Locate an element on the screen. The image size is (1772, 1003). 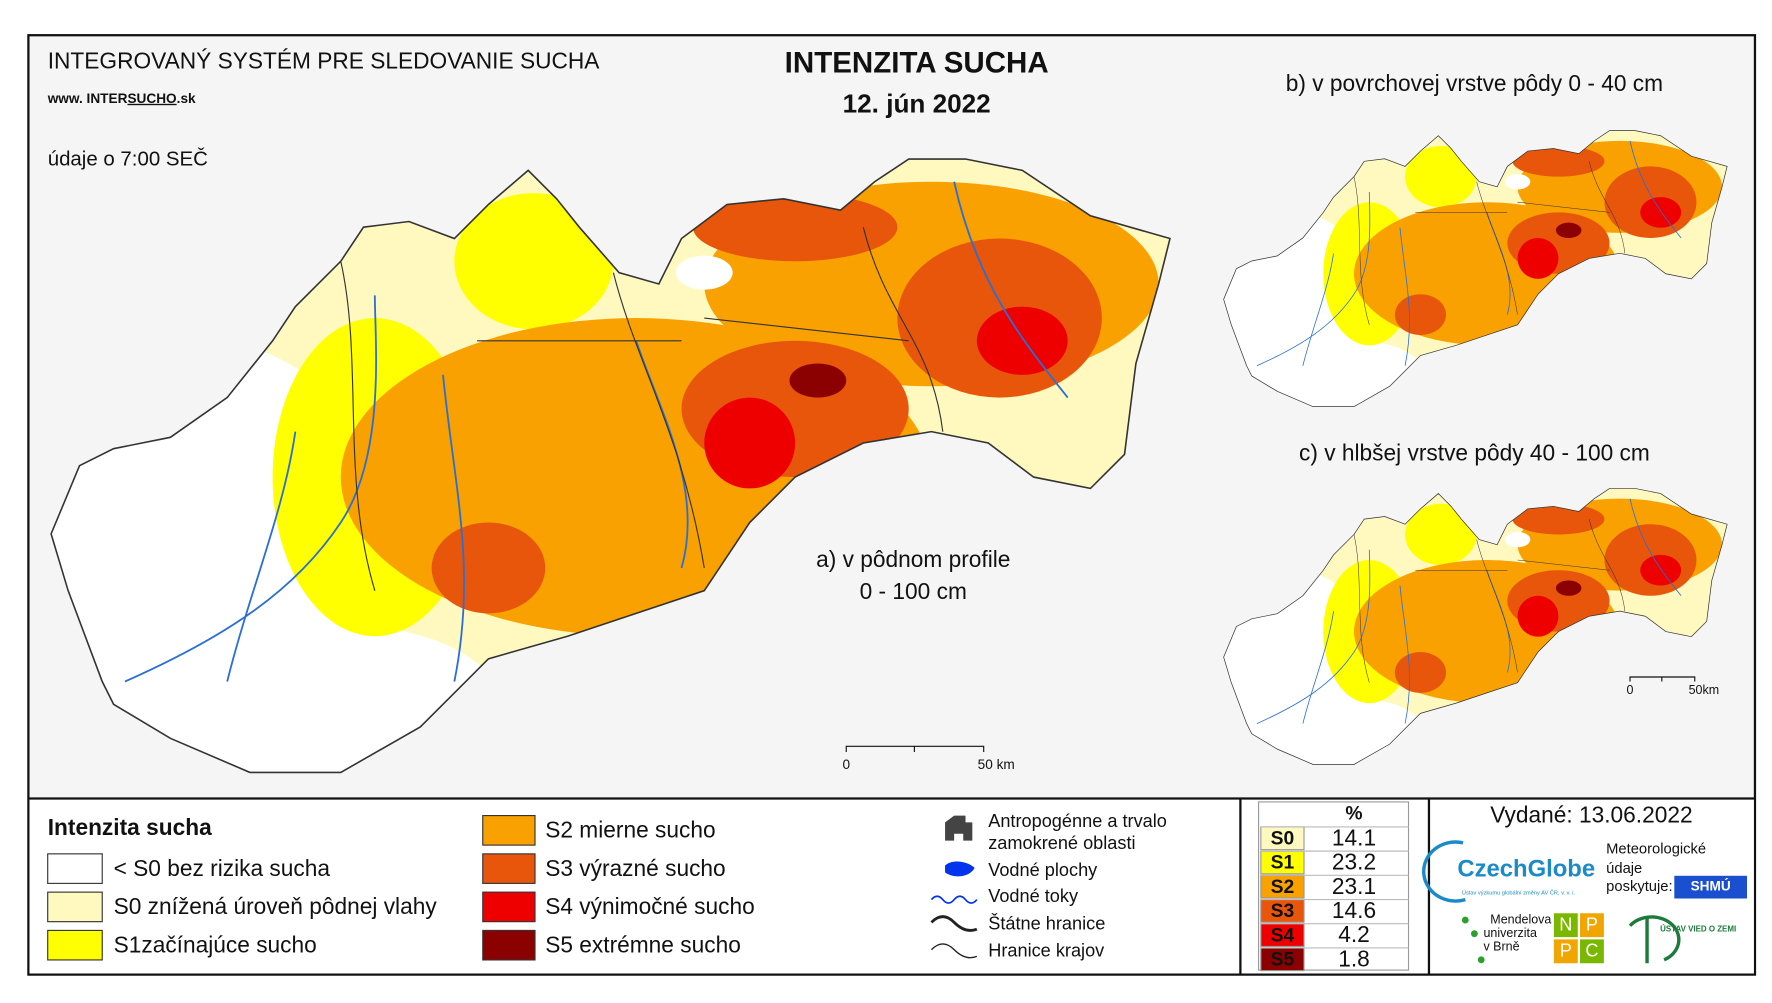
stats-table is located at coordinates (1334, 886).